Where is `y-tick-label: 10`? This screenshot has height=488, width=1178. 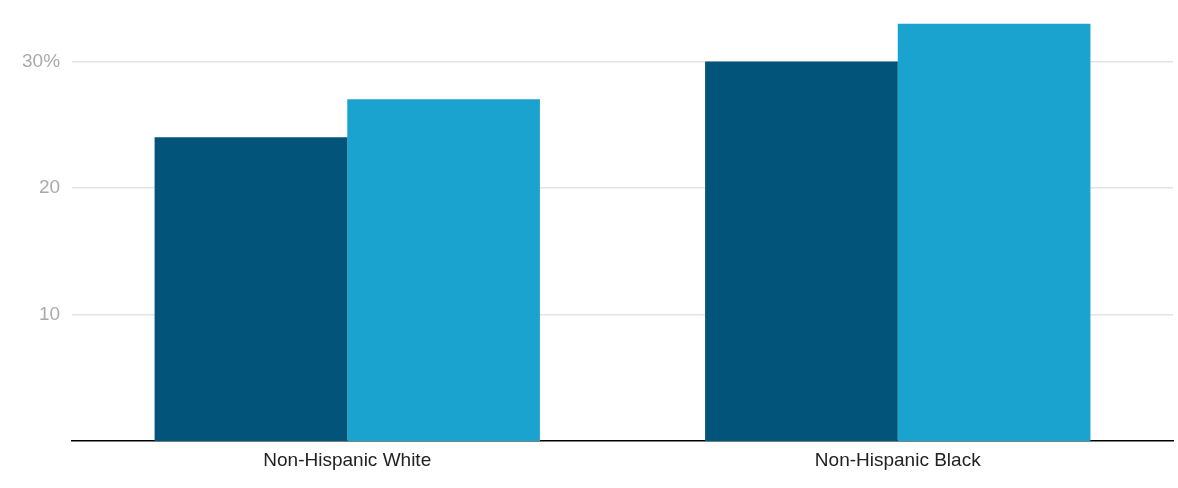 y-tick-label: 10 is located at coordinates (49, 313).